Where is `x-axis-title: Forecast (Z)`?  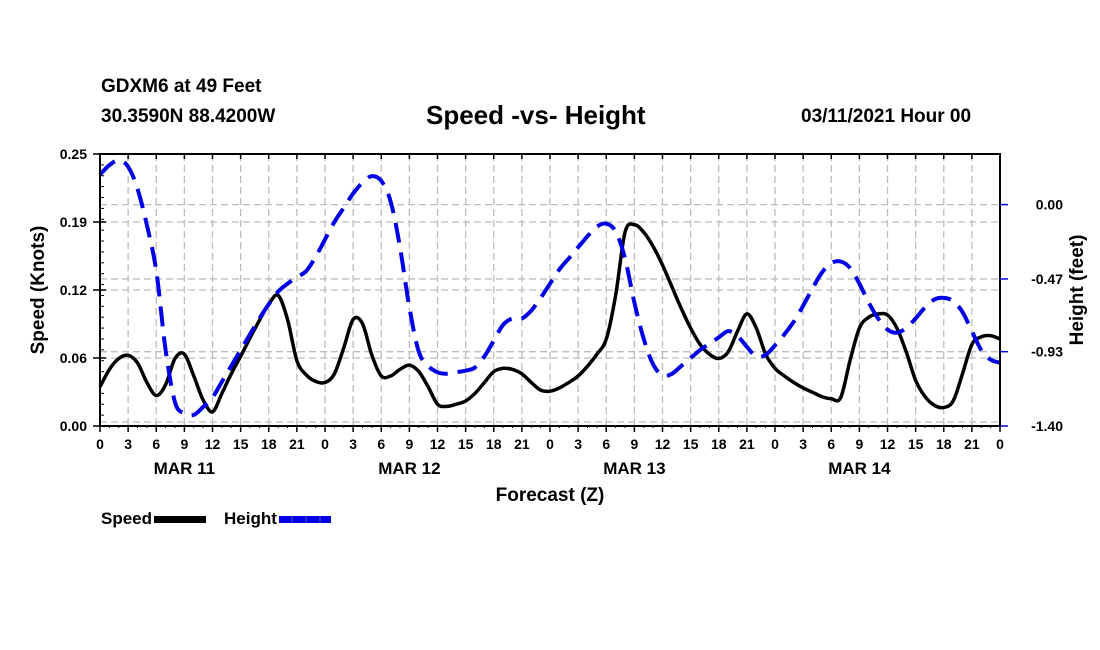 x-axis-title: Forecast (Z) is located at coordinates (550, 495).